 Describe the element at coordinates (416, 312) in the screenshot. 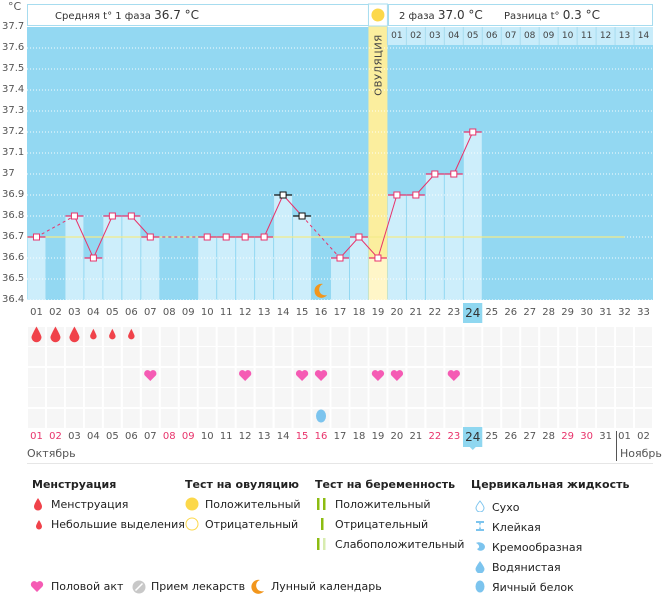

I see `cycle-day-label: 21` at that location.